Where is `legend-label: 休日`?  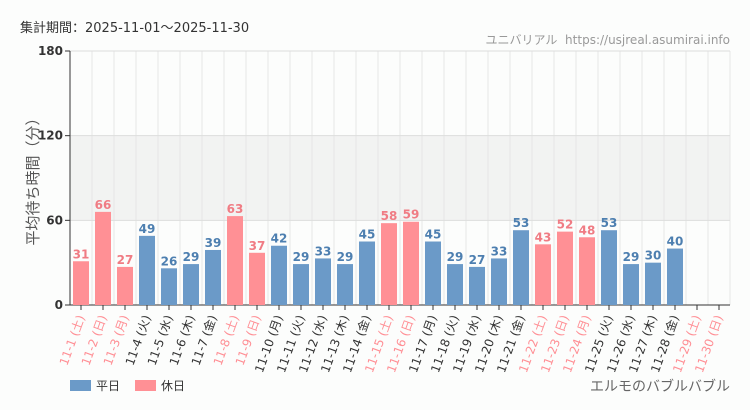
legend-label: 休日 is located at coordinates (173, 386).